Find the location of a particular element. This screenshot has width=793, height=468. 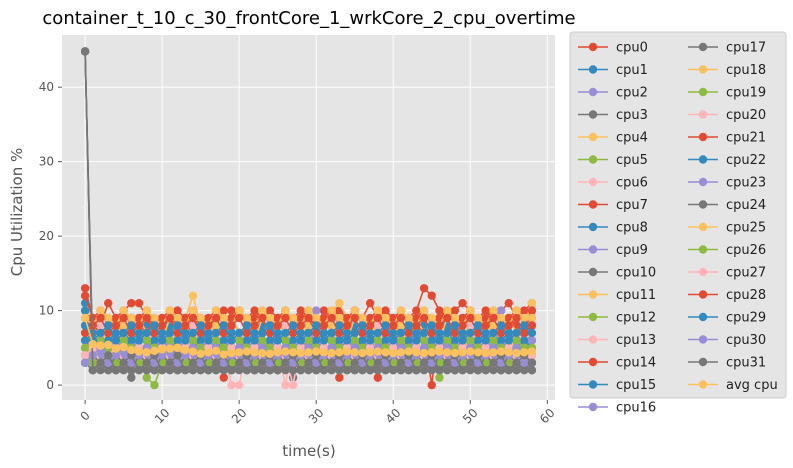

legend-item: cpu18 is located at coordinates (727, 70).